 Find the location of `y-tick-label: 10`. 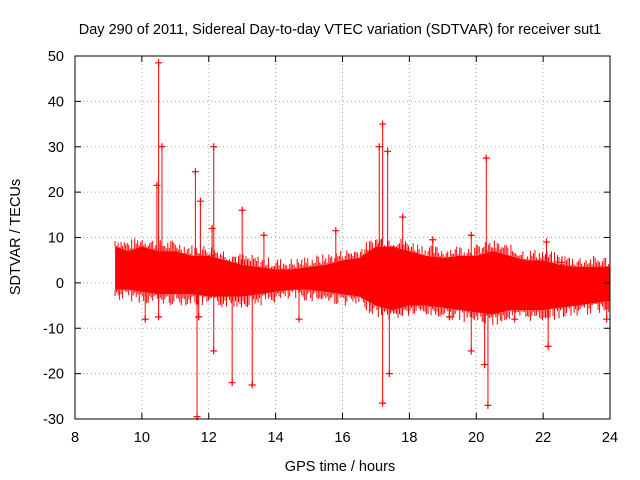

y-tick-label: 10 is located at coordinates (56, 239).